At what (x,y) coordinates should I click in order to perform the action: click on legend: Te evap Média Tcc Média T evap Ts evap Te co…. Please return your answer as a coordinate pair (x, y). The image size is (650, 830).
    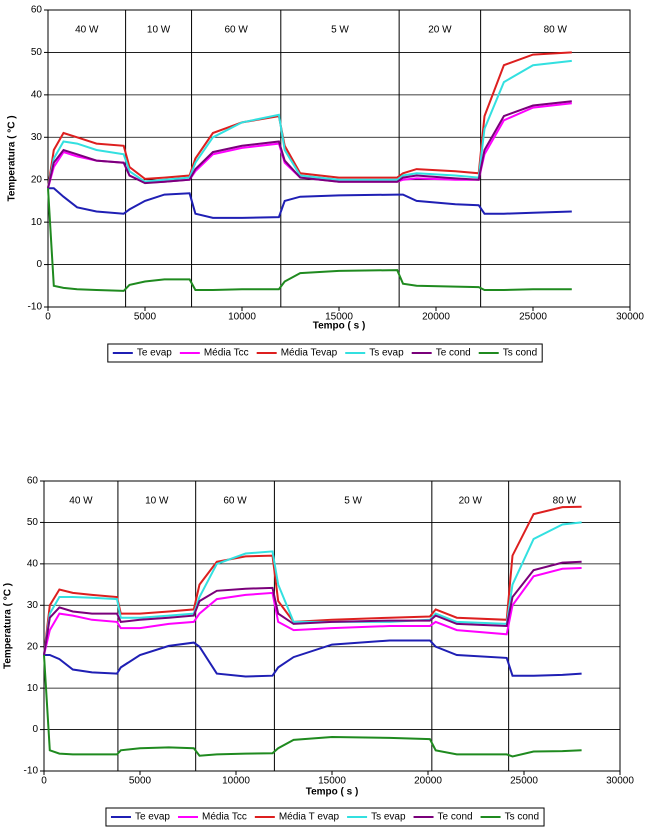
    Looking at the image, I should click on (325, 817).